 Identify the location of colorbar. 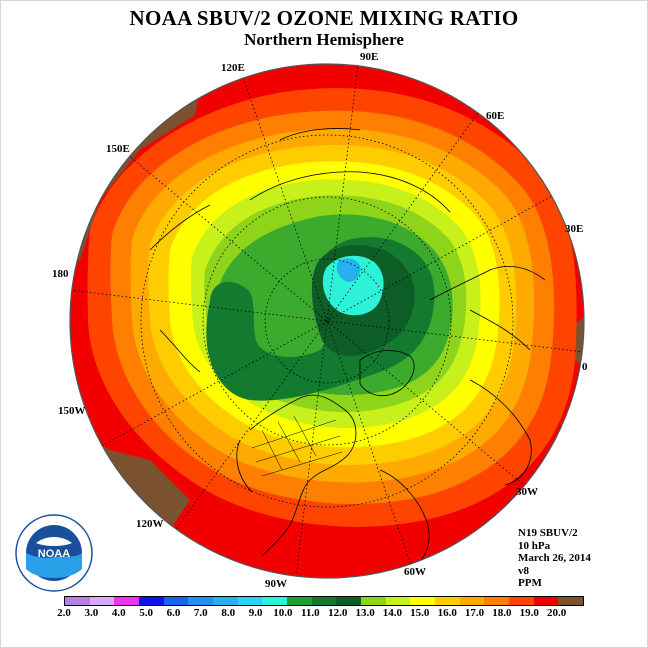
(324, 601).